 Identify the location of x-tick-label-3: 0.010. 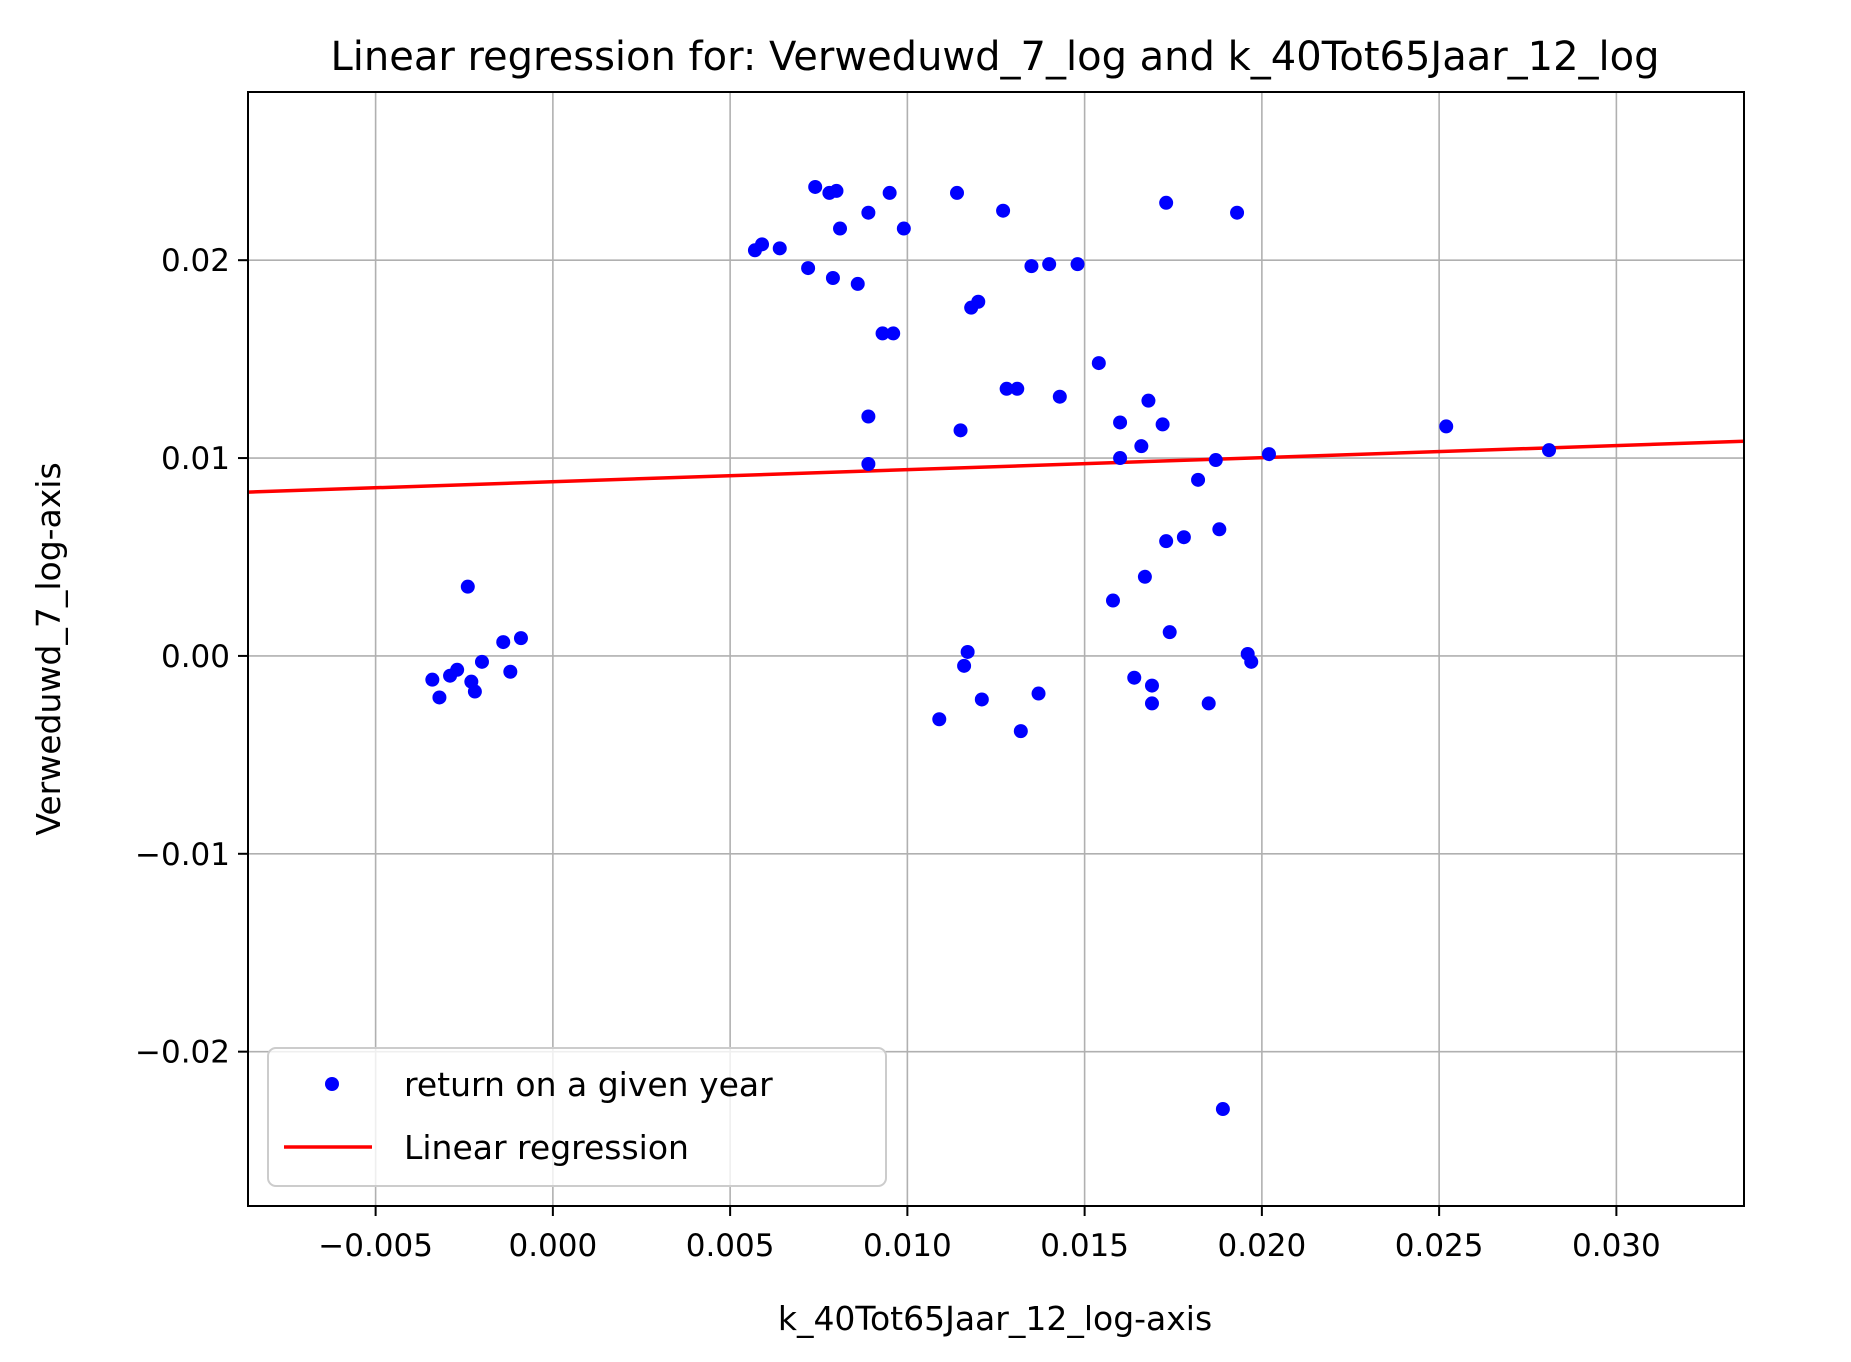
(907, 1246).